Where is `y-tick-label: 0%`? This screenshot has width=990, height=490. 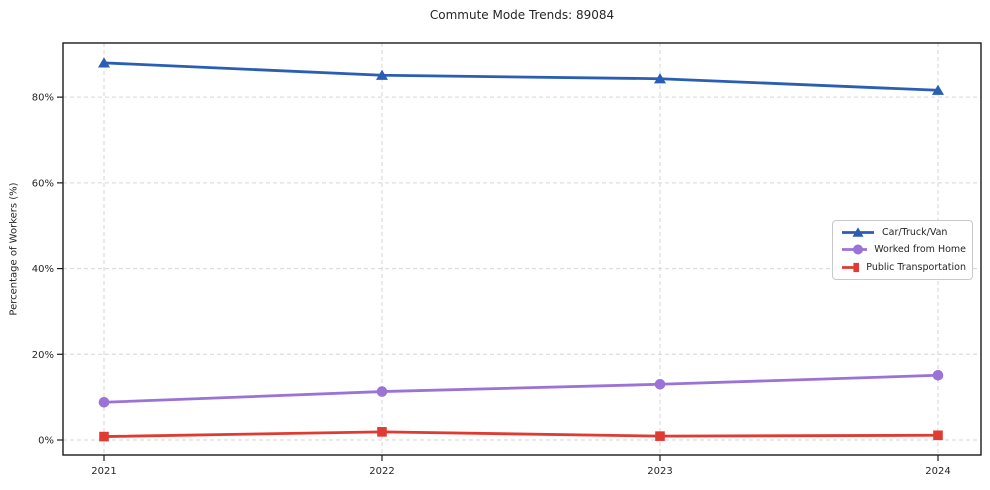 y-tick-label: 0% is located at coordinates (46, 441).